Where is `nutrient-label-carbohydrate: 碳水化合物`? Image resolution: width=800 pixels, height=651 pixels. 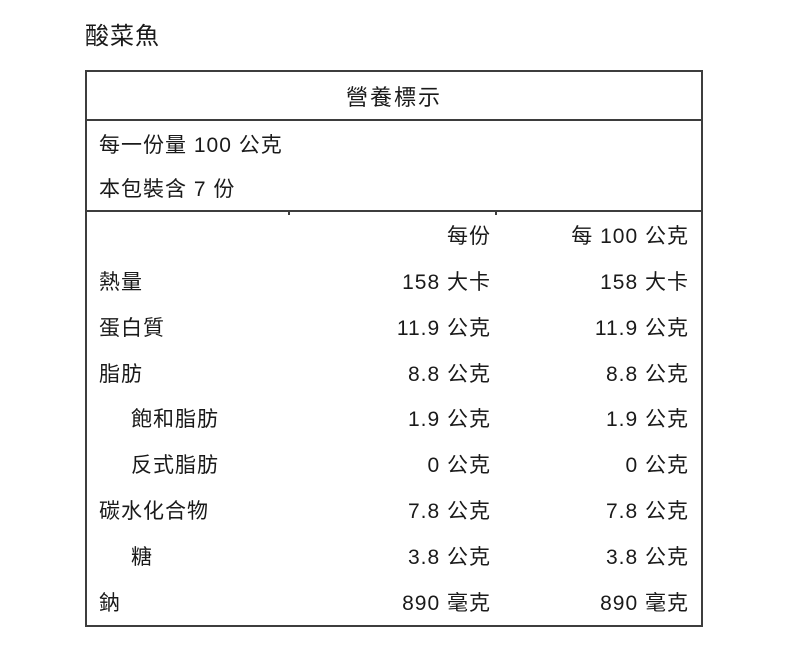 nutrient-label-carbohydrate: 碳水化合物 is located at coordinates (154, 512).